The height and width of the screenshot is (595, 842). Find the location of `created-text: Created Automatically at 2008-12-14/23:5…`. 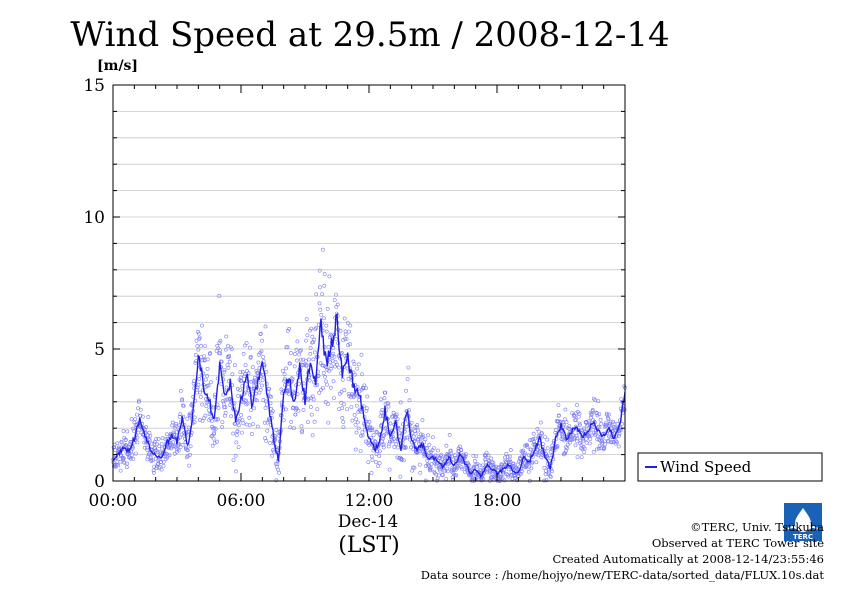

created-text: Created Automatically at 2008-12-14/23:5… is located at coordinates (688, 559).